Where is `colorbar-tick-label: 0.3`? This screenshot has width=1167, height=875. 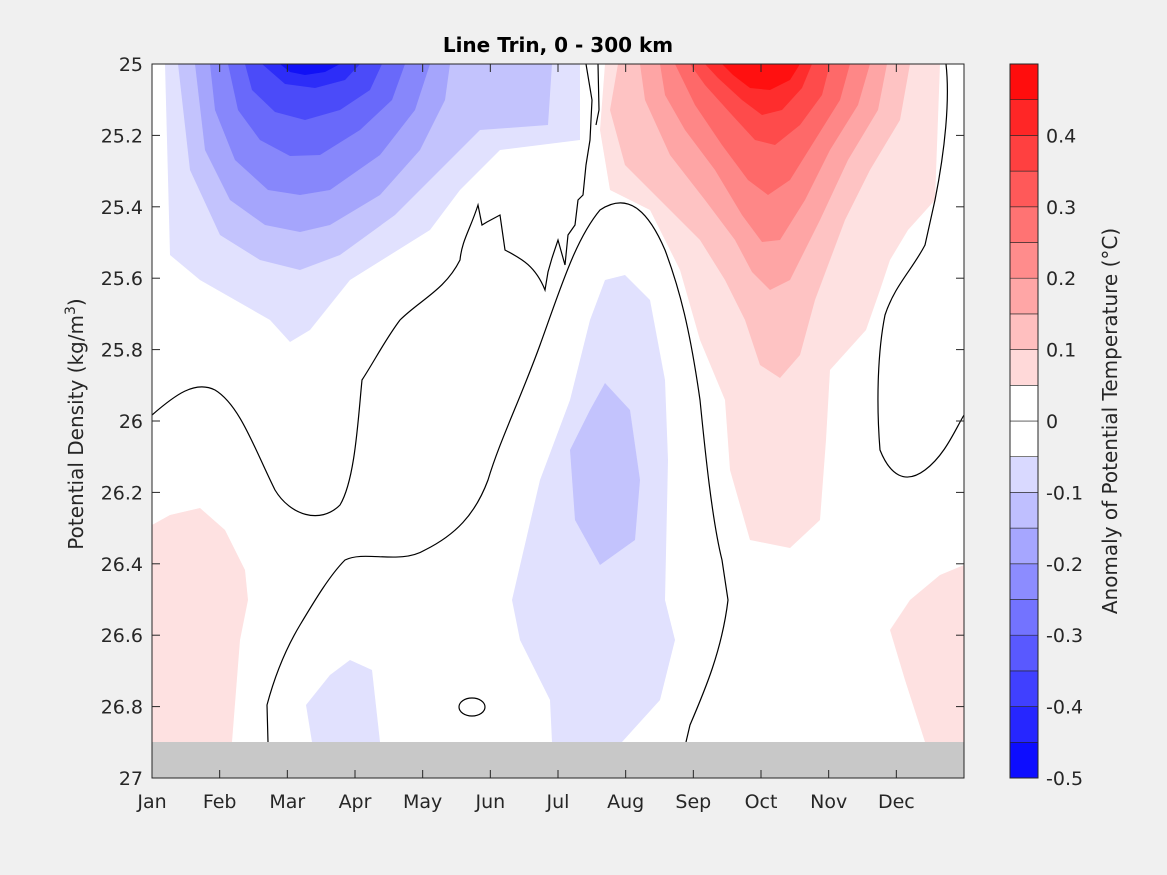
colorbar-tick-label: 0.3 is located at coordinates (1061, 208).